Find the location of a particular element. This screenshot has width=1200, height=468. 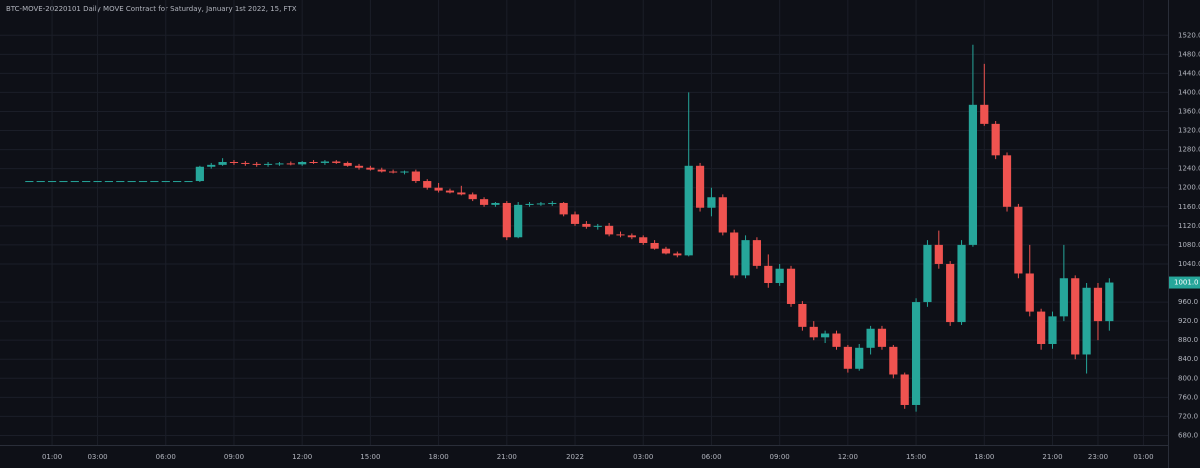

y-tick-label: 1440.0 is located at coordinates (1189, 73).